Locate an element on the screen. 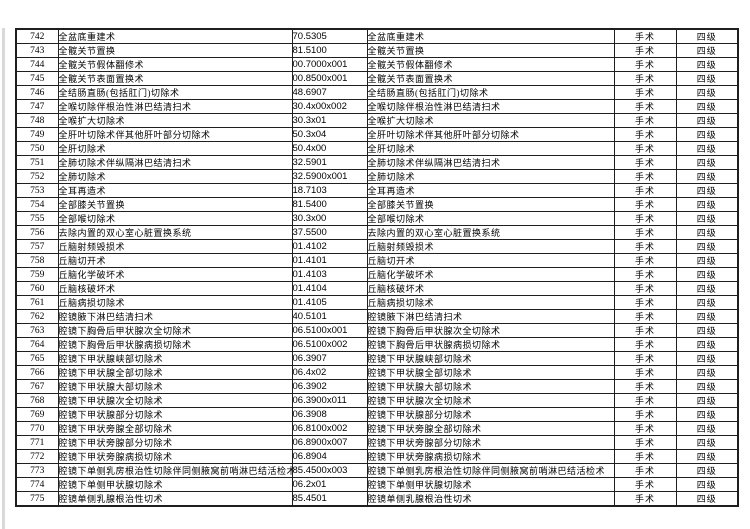 The width and height of the screenshot is (750, 529). table-row: 753 全耳再造术 18.7103 全耳再造术 手术 四级 is located at coordinates (377, 190).